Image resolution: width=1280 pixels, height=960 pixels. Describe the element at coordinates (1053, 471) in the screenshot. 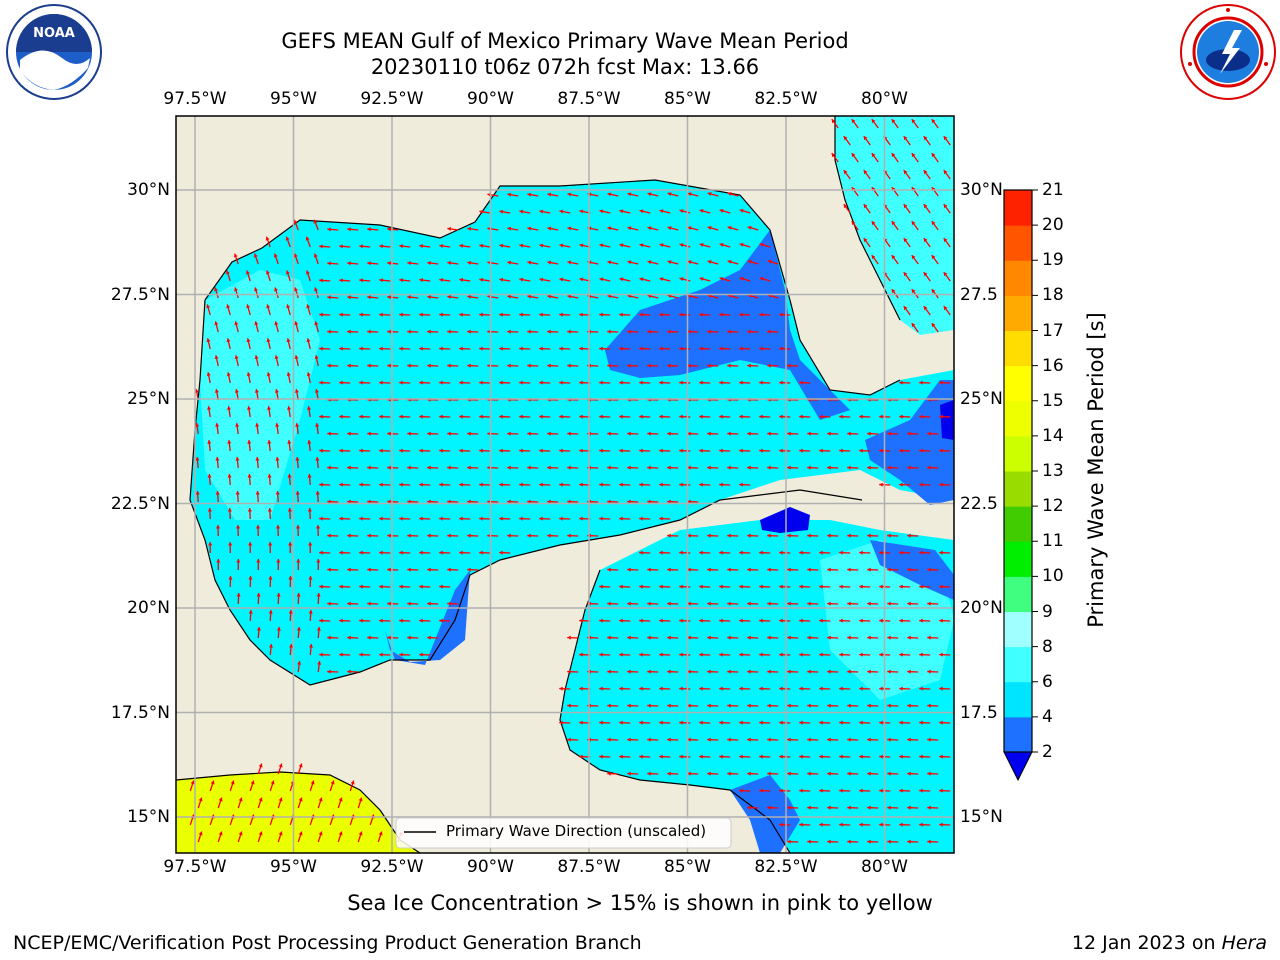

I see `colorbar-tick-label: 13` at that location.